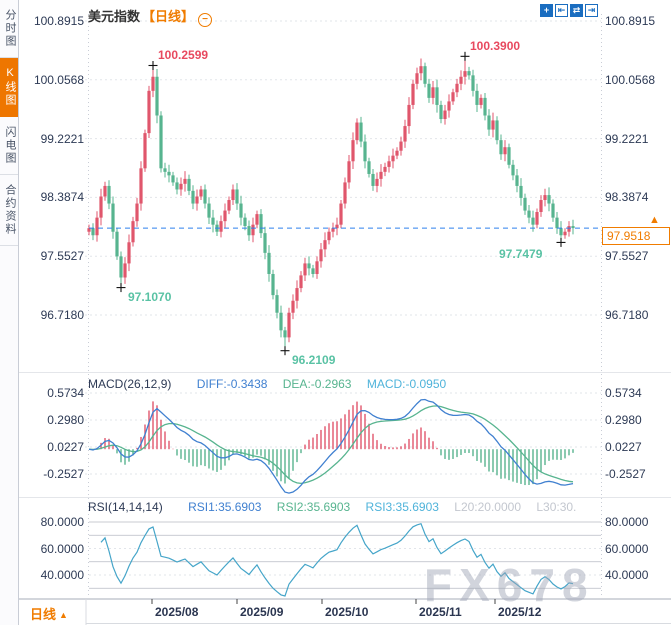 The height and width of the screenshot is (625, 671). Describe the element at coordinates (183, 55) in the screenshot. I see `annotation-high-1: 100.2599` at that location.